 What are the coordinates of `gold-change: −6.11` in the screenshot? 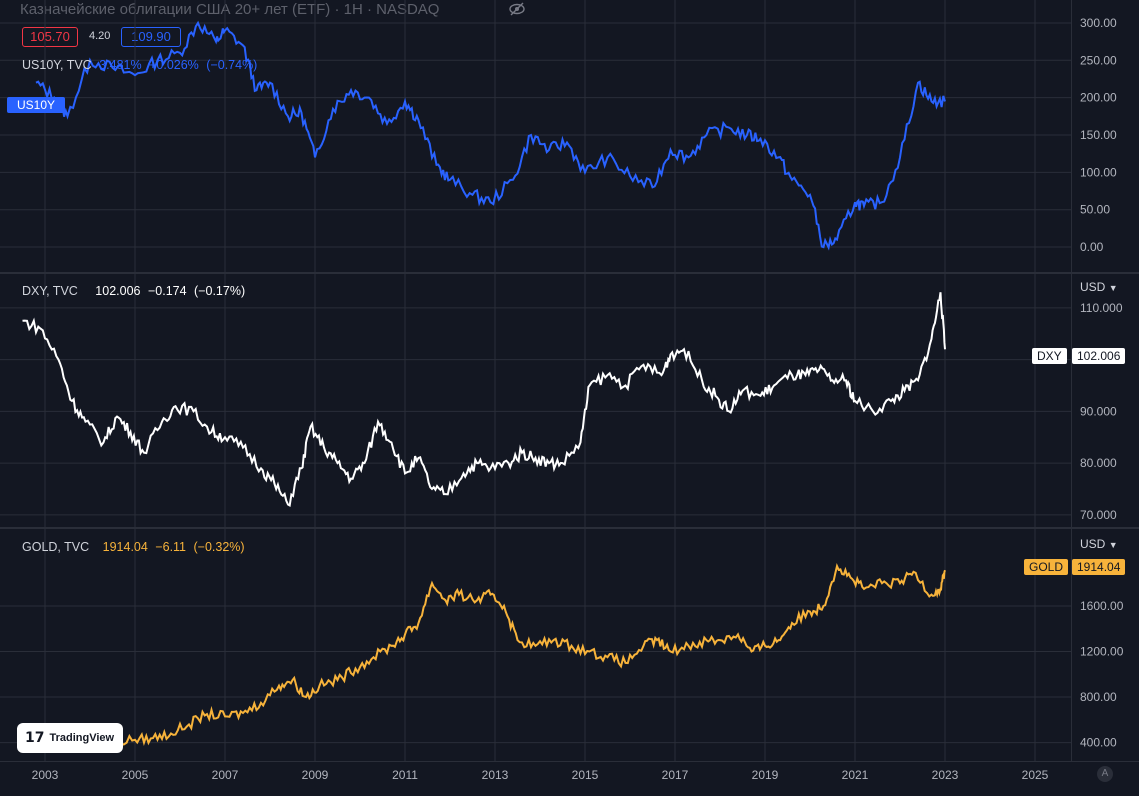 It's located at (171, 547).